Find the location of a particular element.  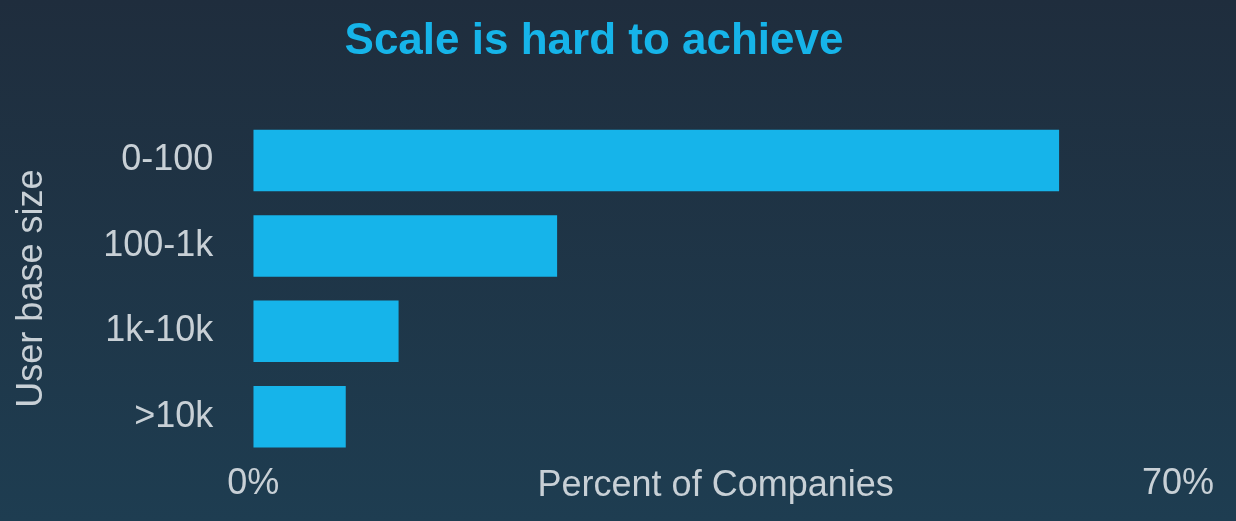

y-tick-label: 0-100 is located at coordinates (167, 158).